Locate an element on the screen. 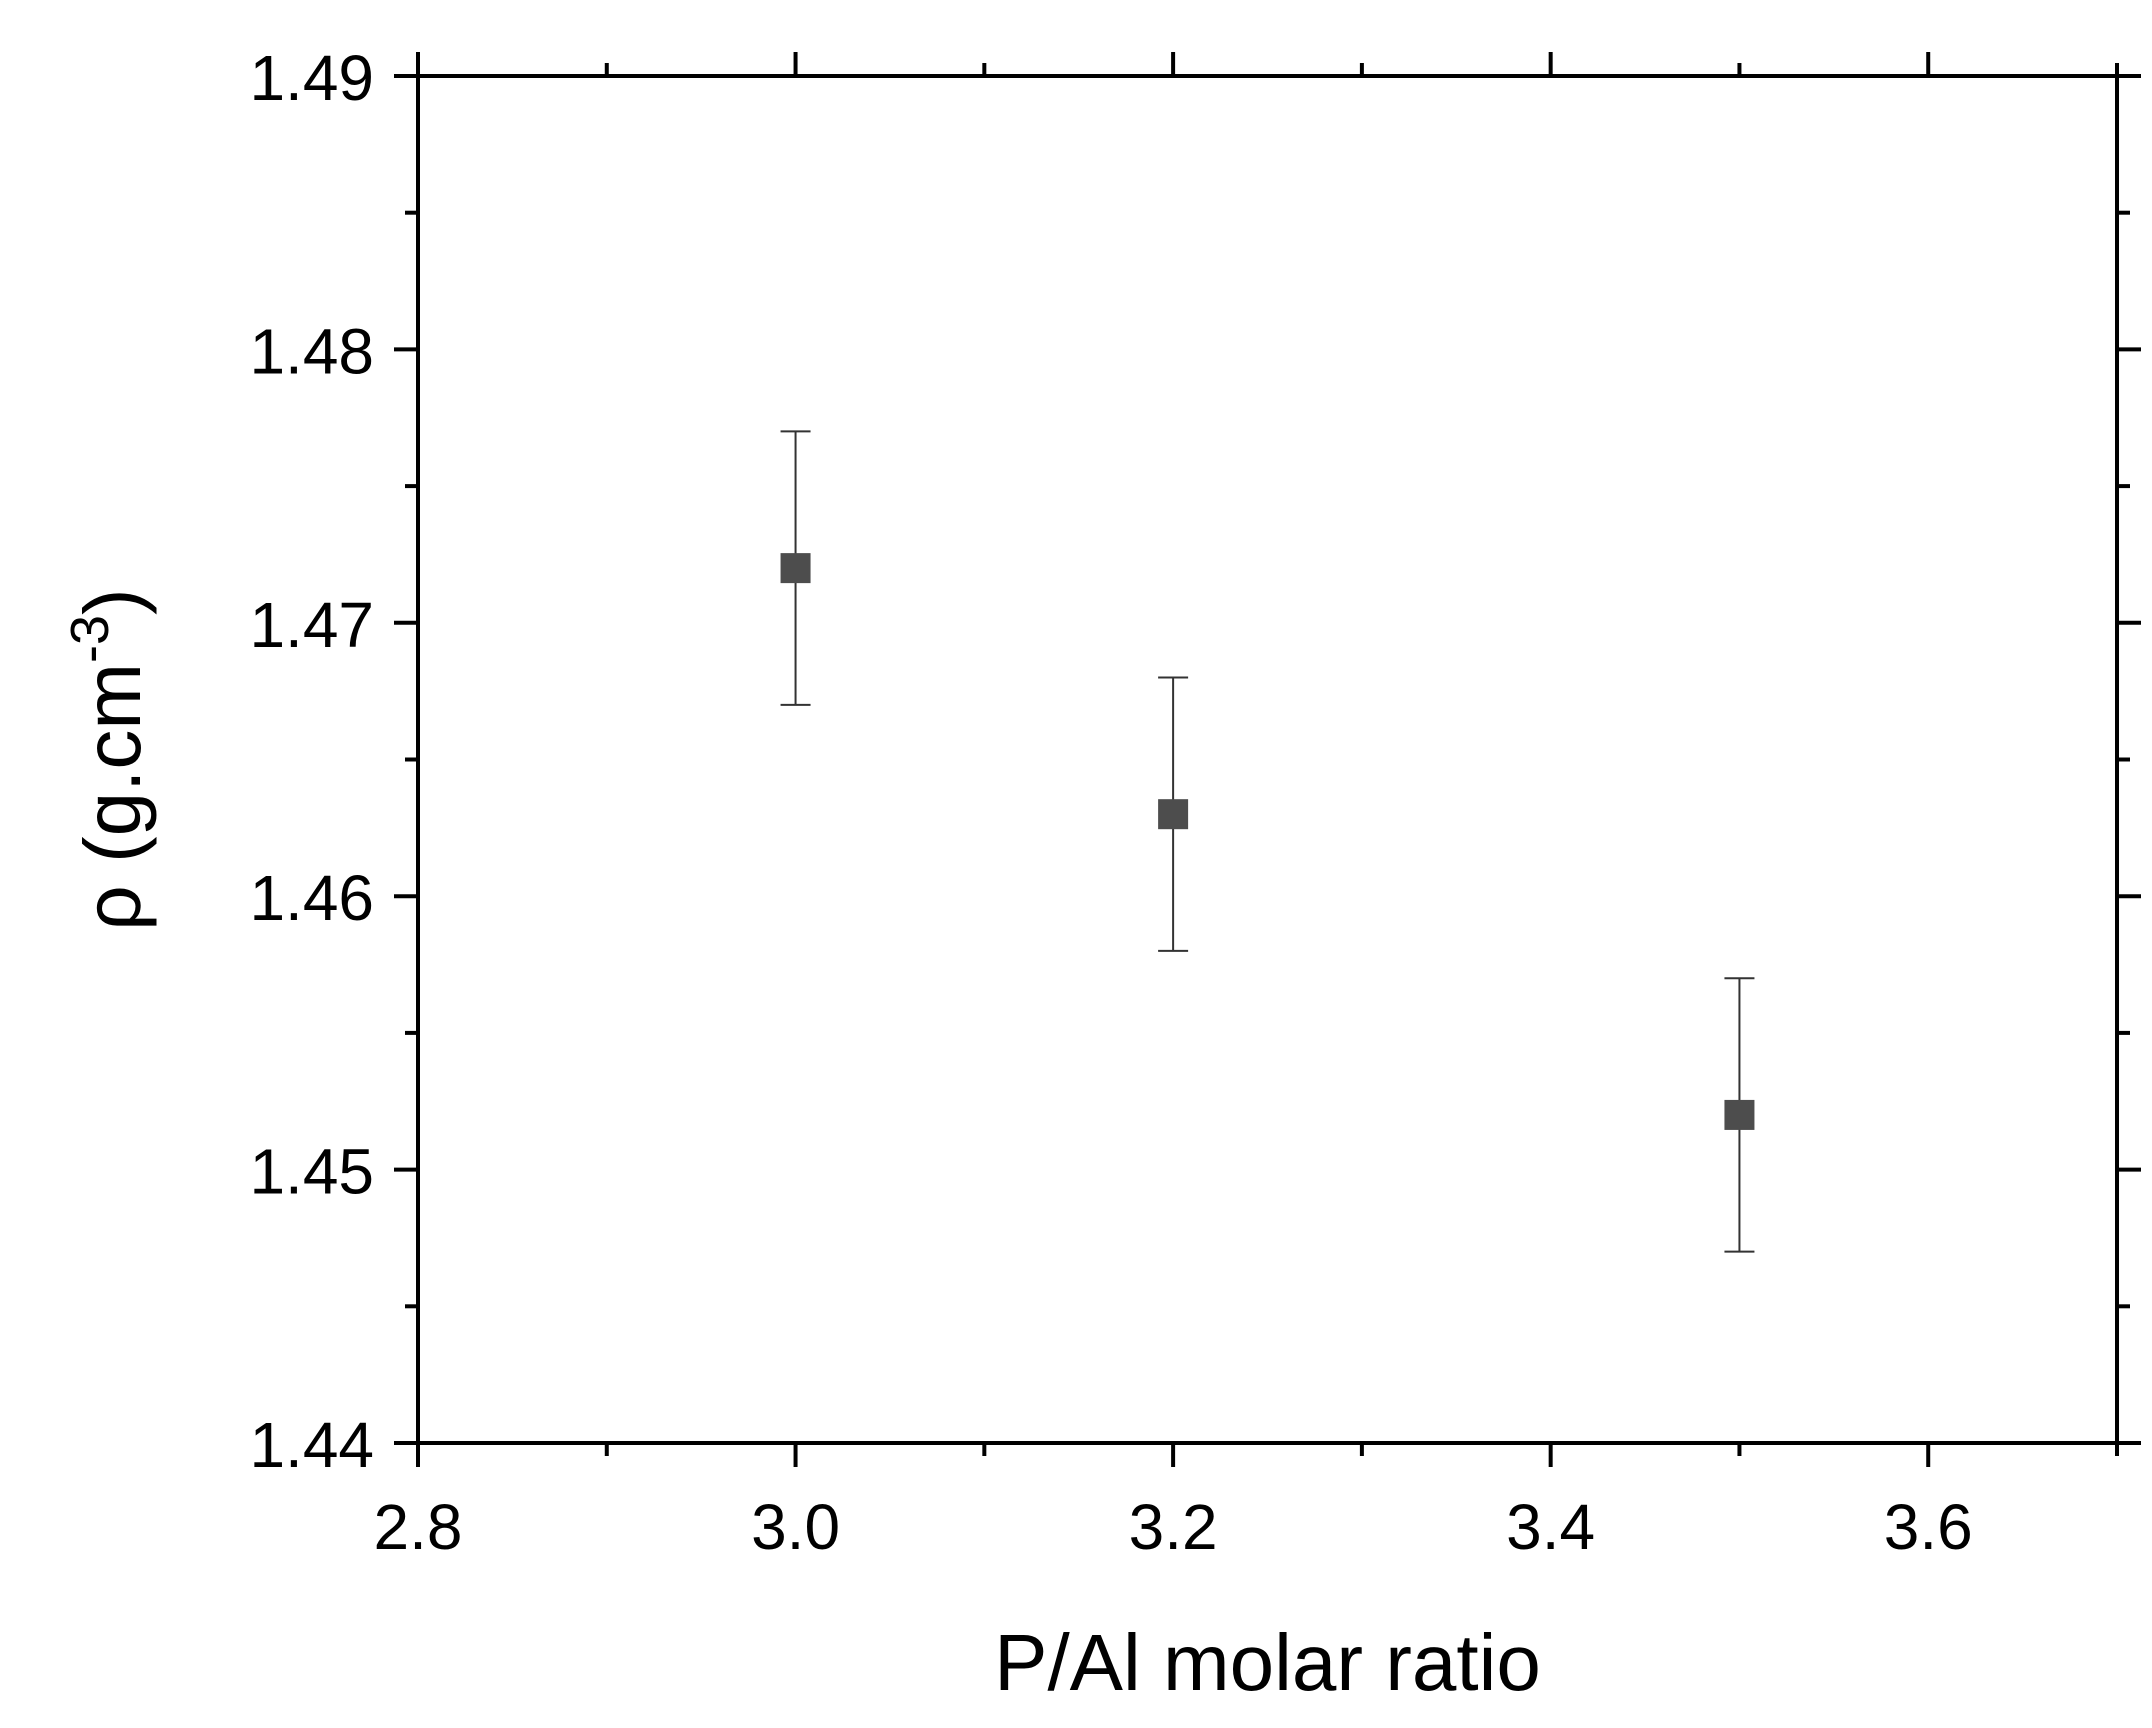  y-tick-label: 1.48 is located at coordinates (311, 351).